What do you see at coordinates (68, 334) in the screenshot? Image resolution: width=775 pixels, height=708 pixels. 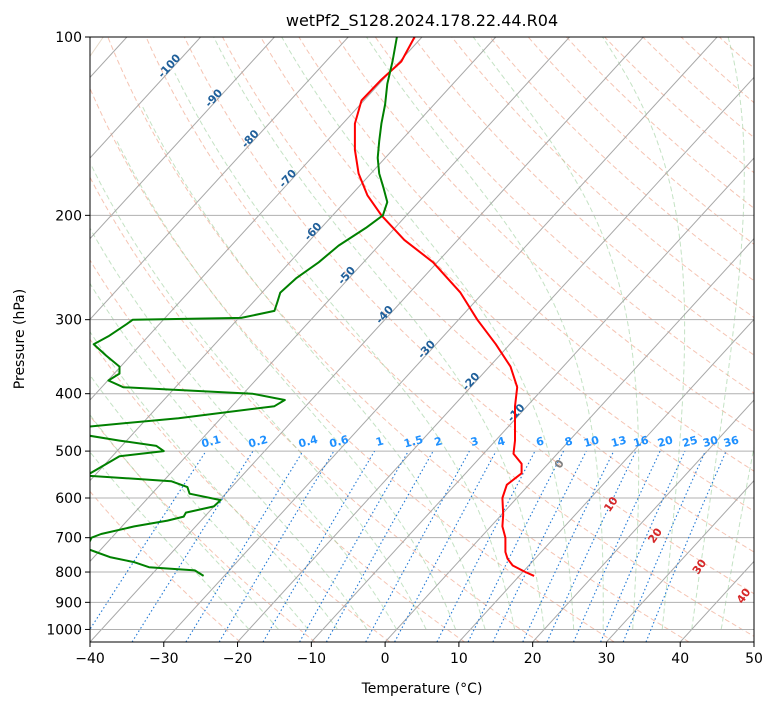 I see `y-axis: 100 200 300 400 500 600 700 800 900 1000` at bounding box center [68, 334].